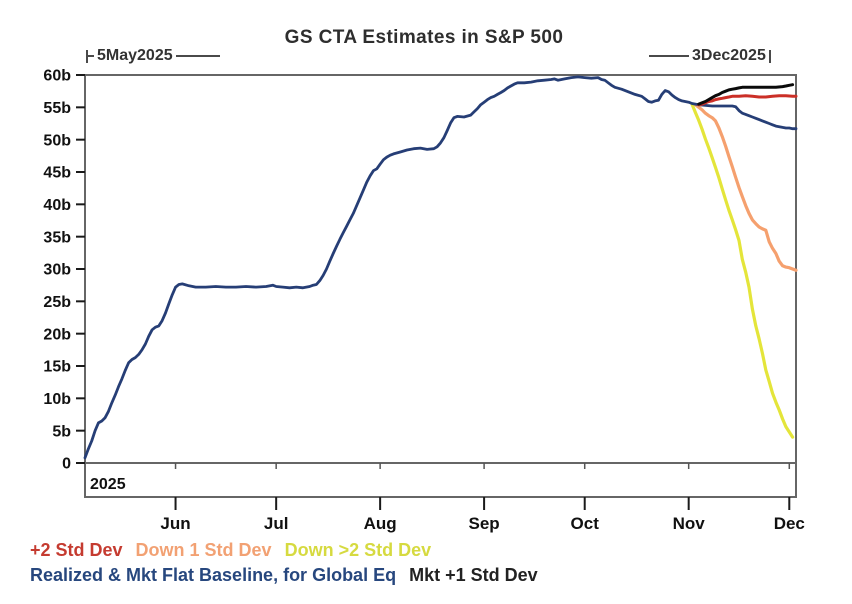 The width and height of the screenshot is (852, 604). What do you see at coordinates (87, 56) in the screenshot?
I see `range-start-tick-icon` at bounding box center [87, 56].